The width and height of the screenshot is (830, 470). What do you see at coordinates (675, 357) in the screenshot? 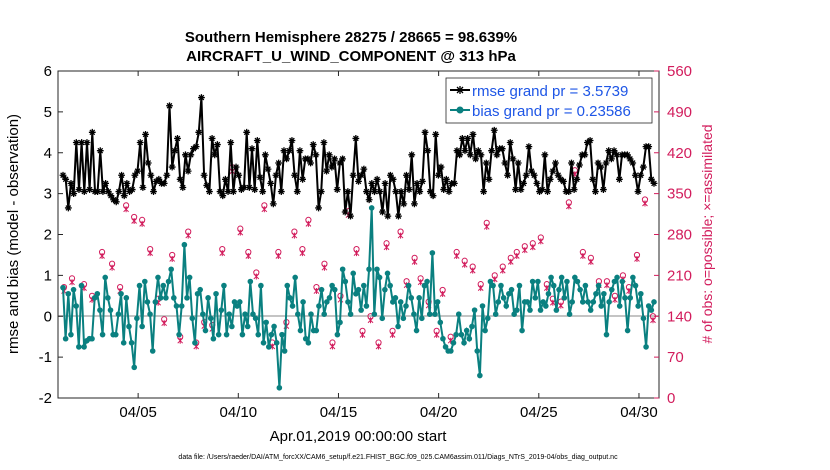
I see `y2-tick-label-1: 70` at bounding box center [675, 357].